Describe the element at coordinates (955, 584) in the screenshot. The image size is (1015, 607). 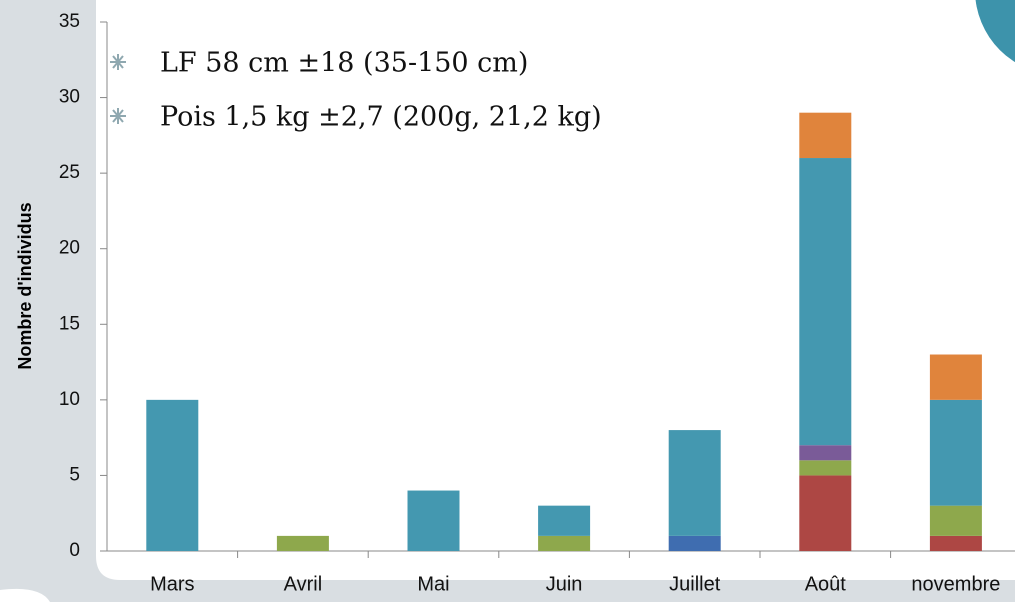
I see `x-tick-label: novembre` at that location.